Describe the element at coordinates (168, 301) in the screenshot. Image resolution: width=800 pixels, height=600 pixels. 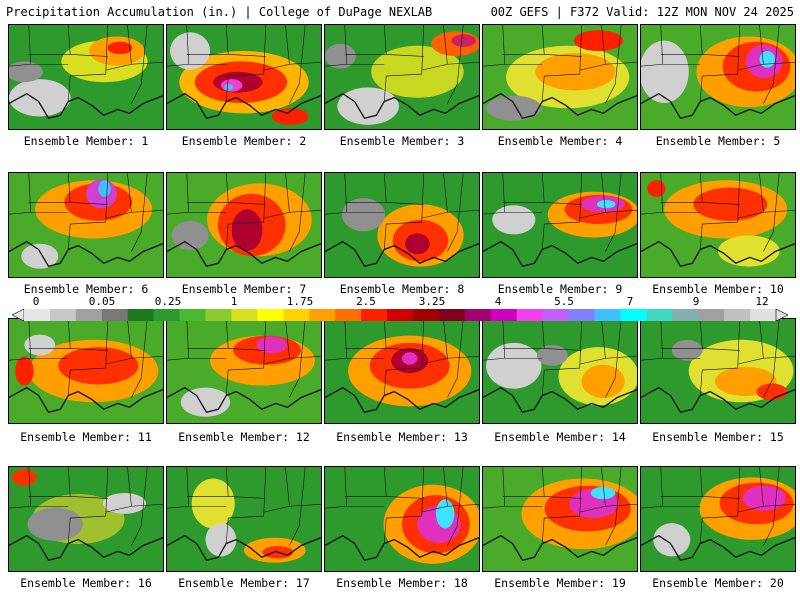
I see `colorbar-tick-label: 0.25` at that location.